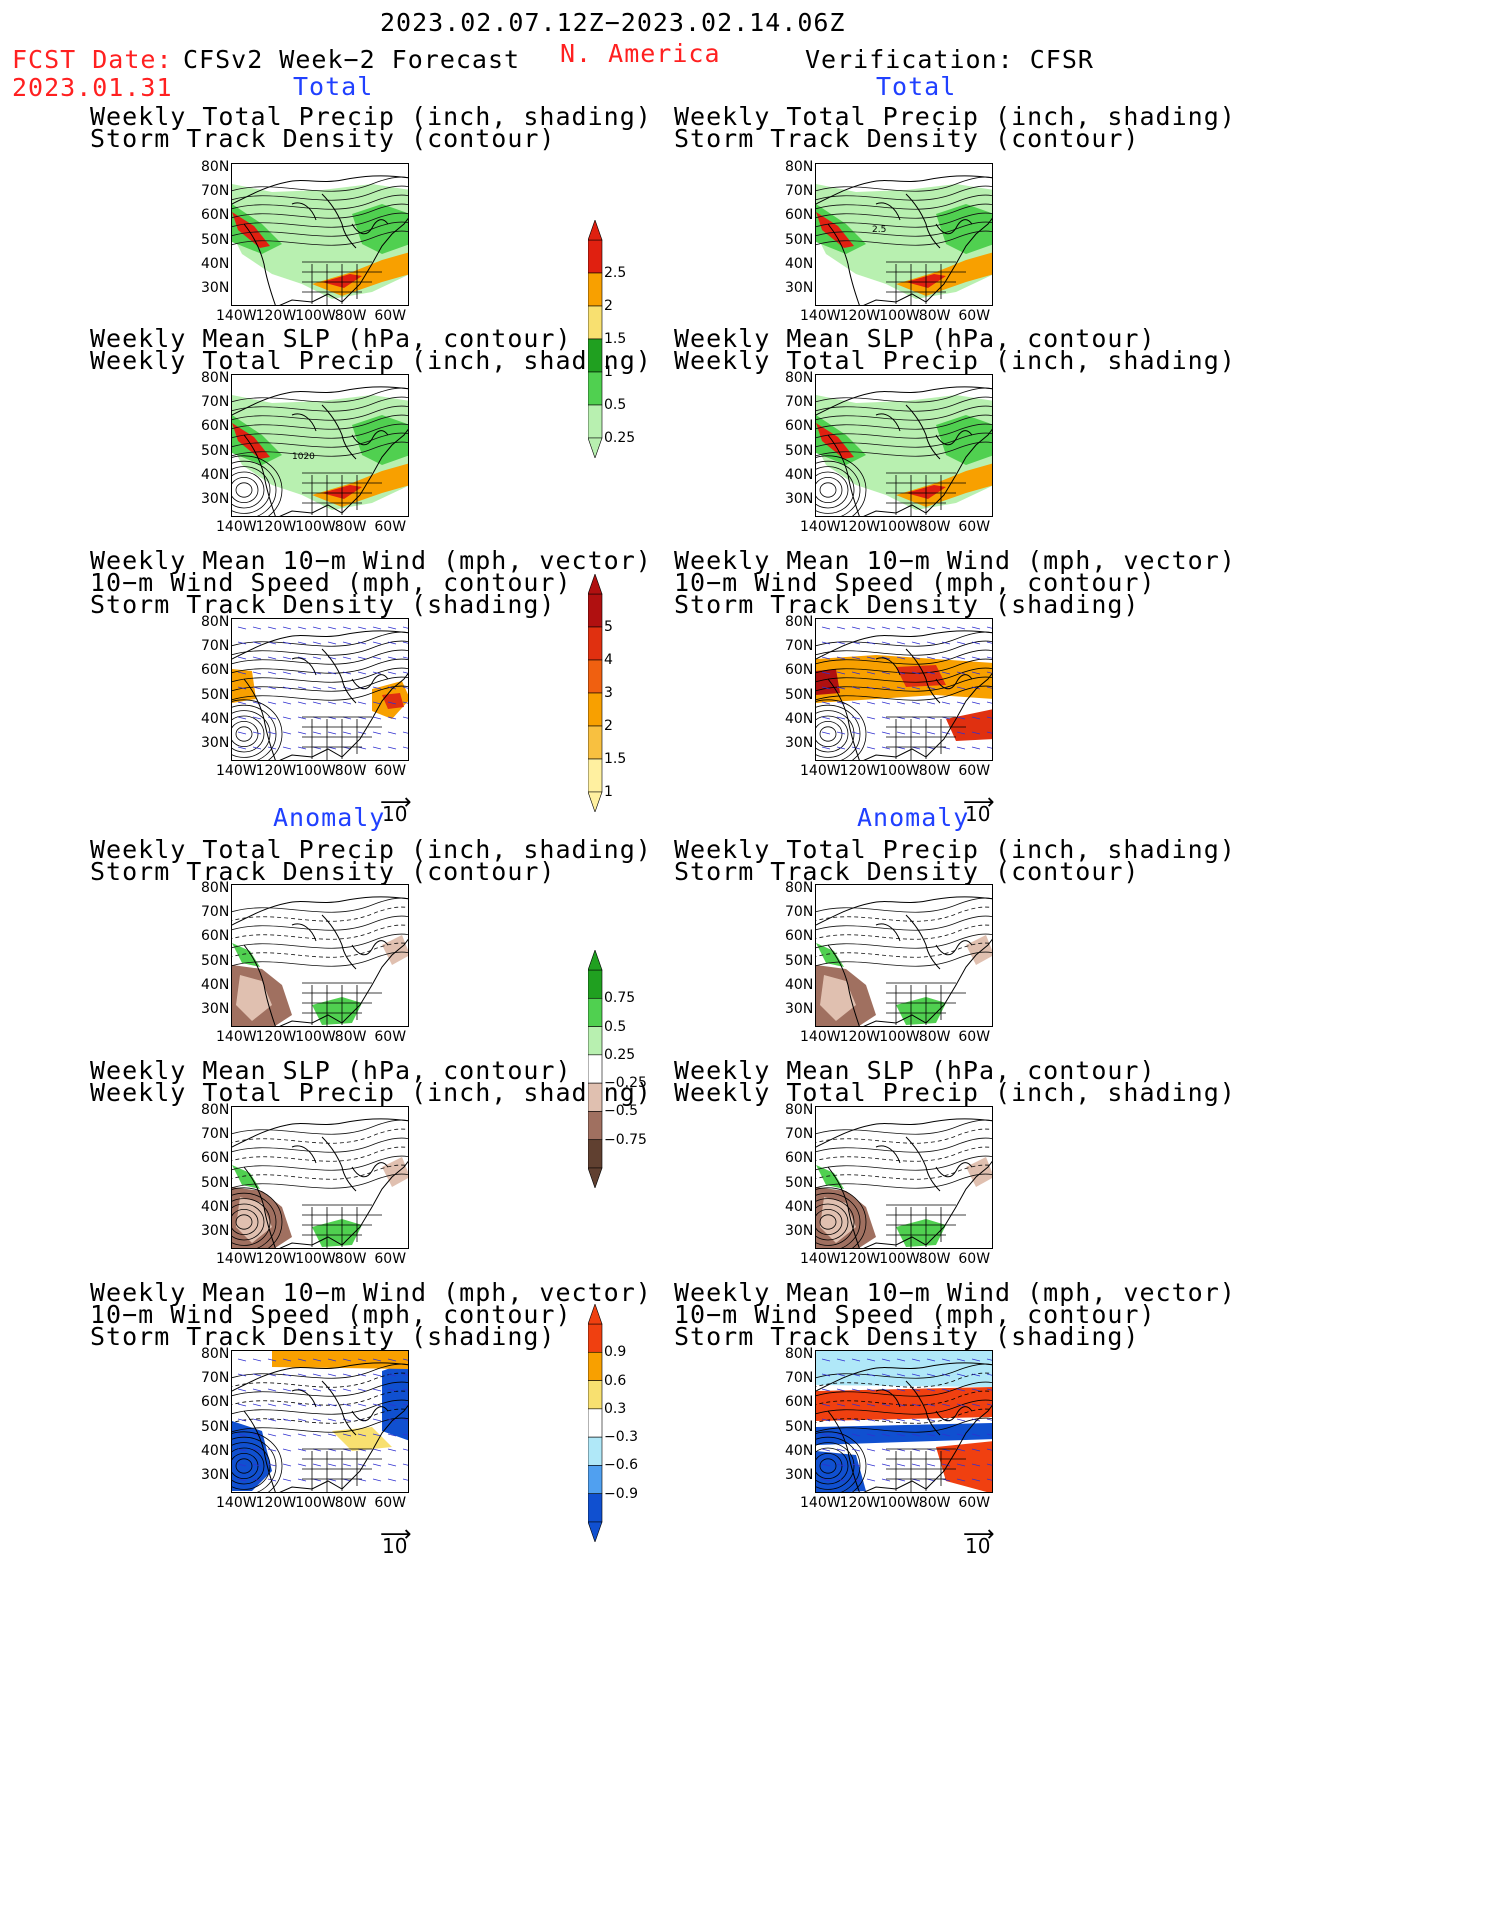 The image size is (1487, 1925). What do you see at coordinates (799, 912) in the screenshot?
I see `panel-7-lat-tick-1: 70N` at bounding box center [799, 912].